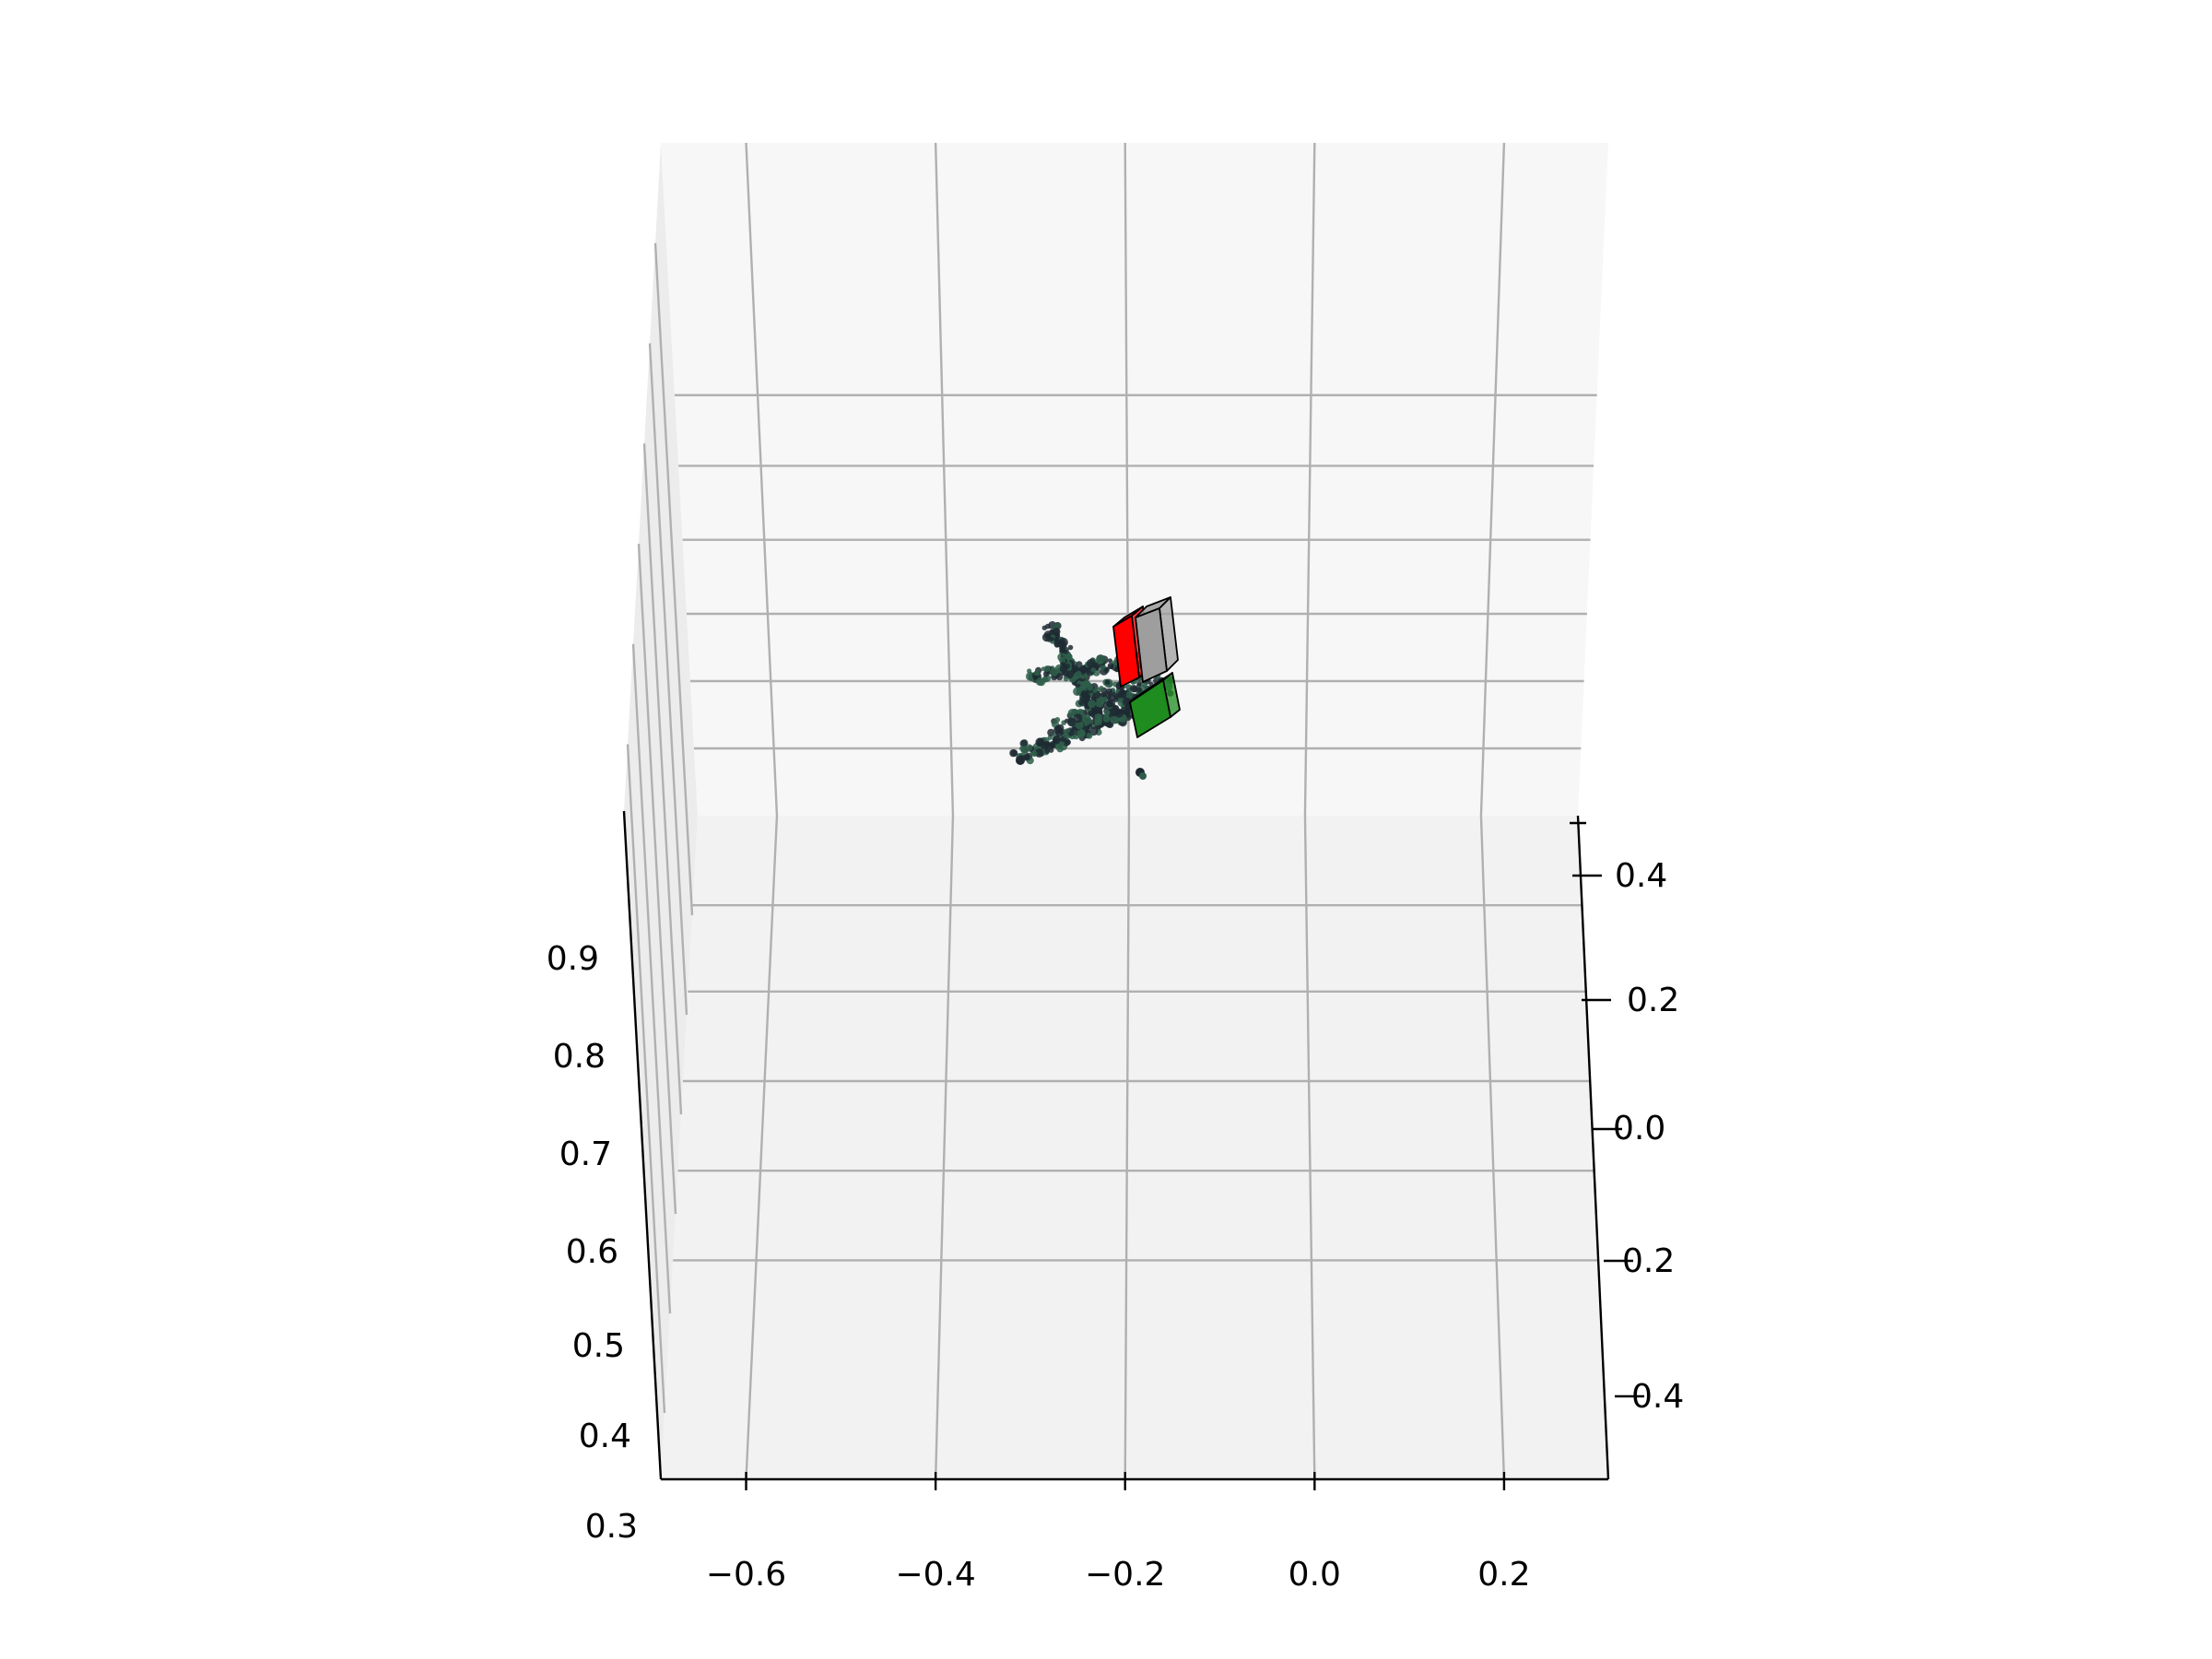  What do you see at coordinates (592, 1252) in the screenshot?
I see `z-tick-label: 0.6` at bounding box center [592, 1252].